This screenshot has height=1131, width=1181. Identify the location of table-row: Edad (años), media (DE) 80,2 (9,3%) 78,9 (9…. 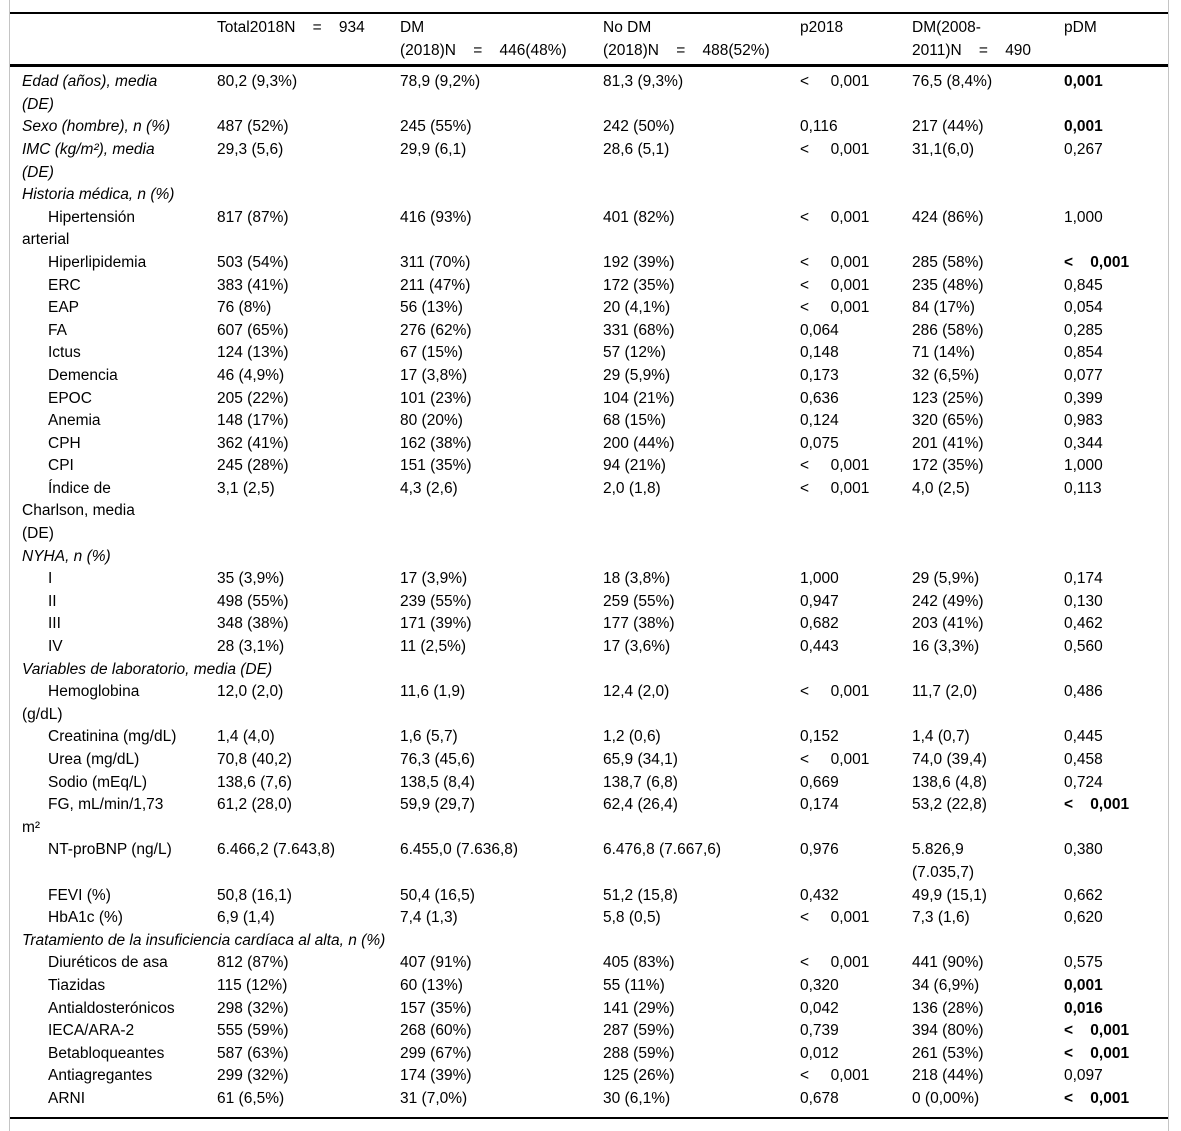
(595, 93).